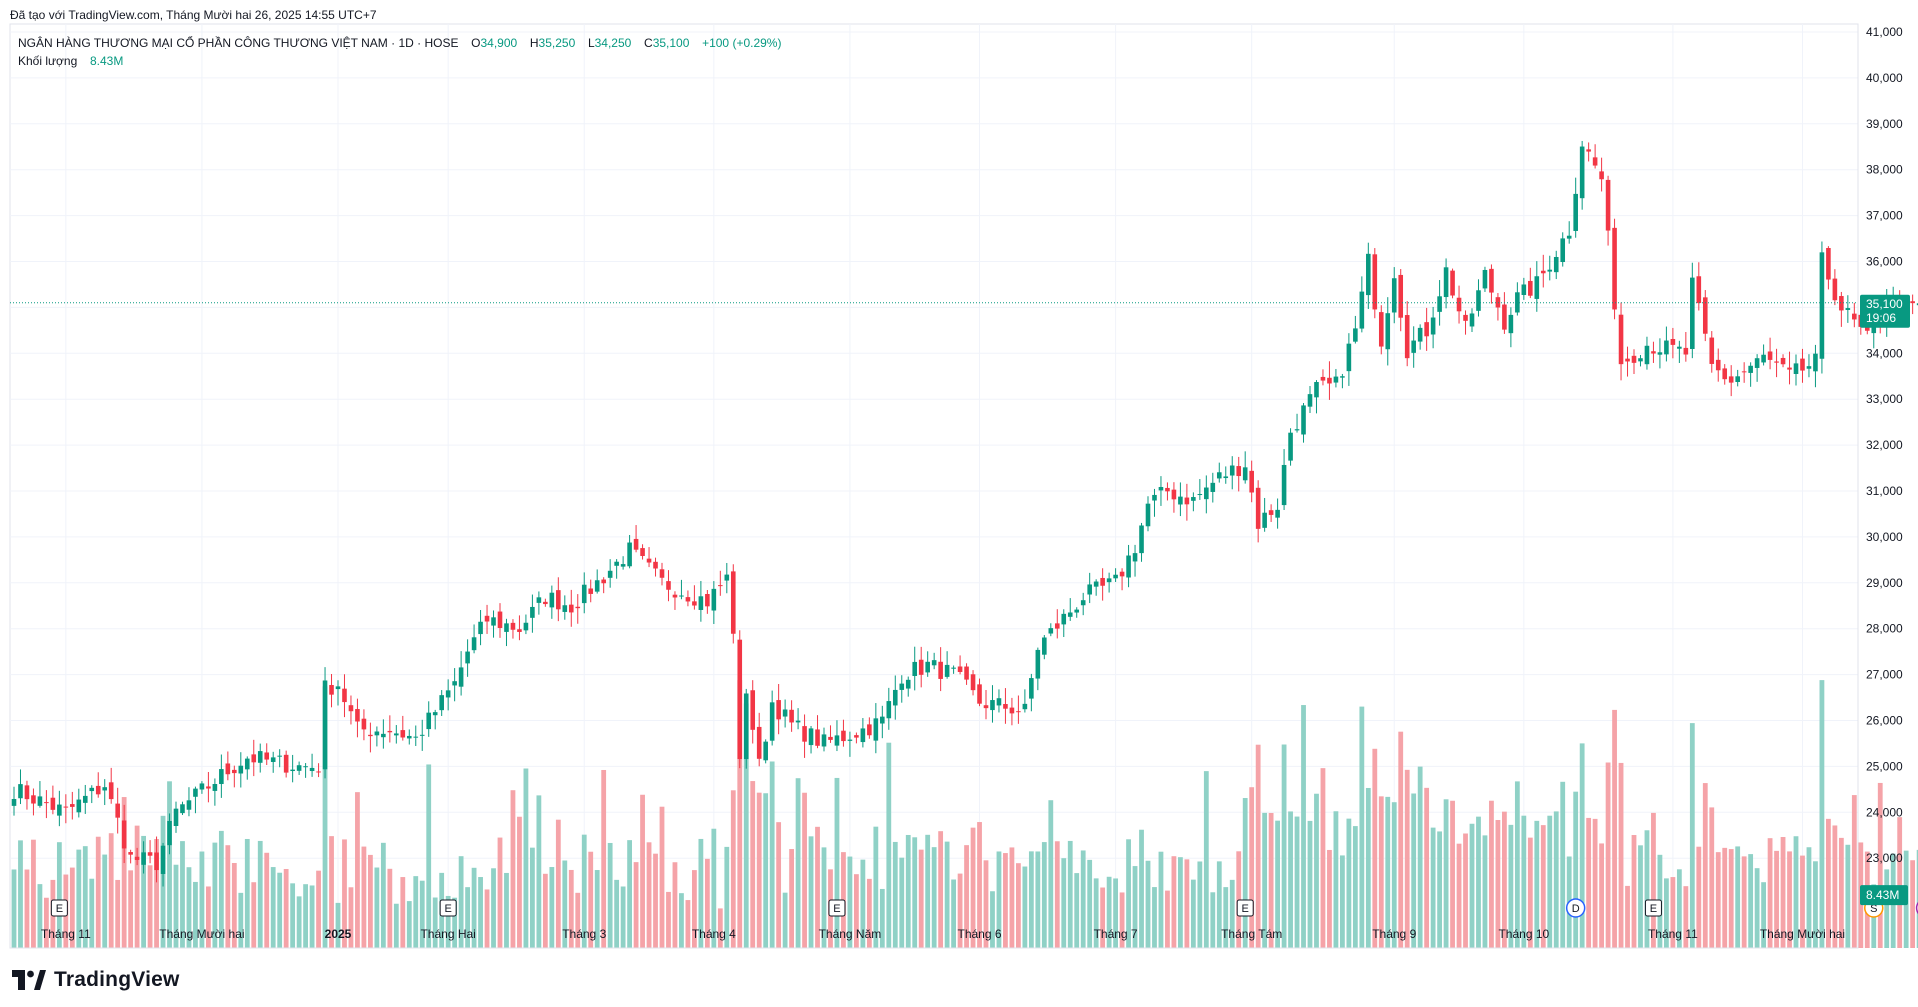 This screenshot has height=1007, width=1918. What do you see at coordinates (96, 980) in the screenshot?
I see `brand-logo: TradingView` at bounding box center [96, 980].